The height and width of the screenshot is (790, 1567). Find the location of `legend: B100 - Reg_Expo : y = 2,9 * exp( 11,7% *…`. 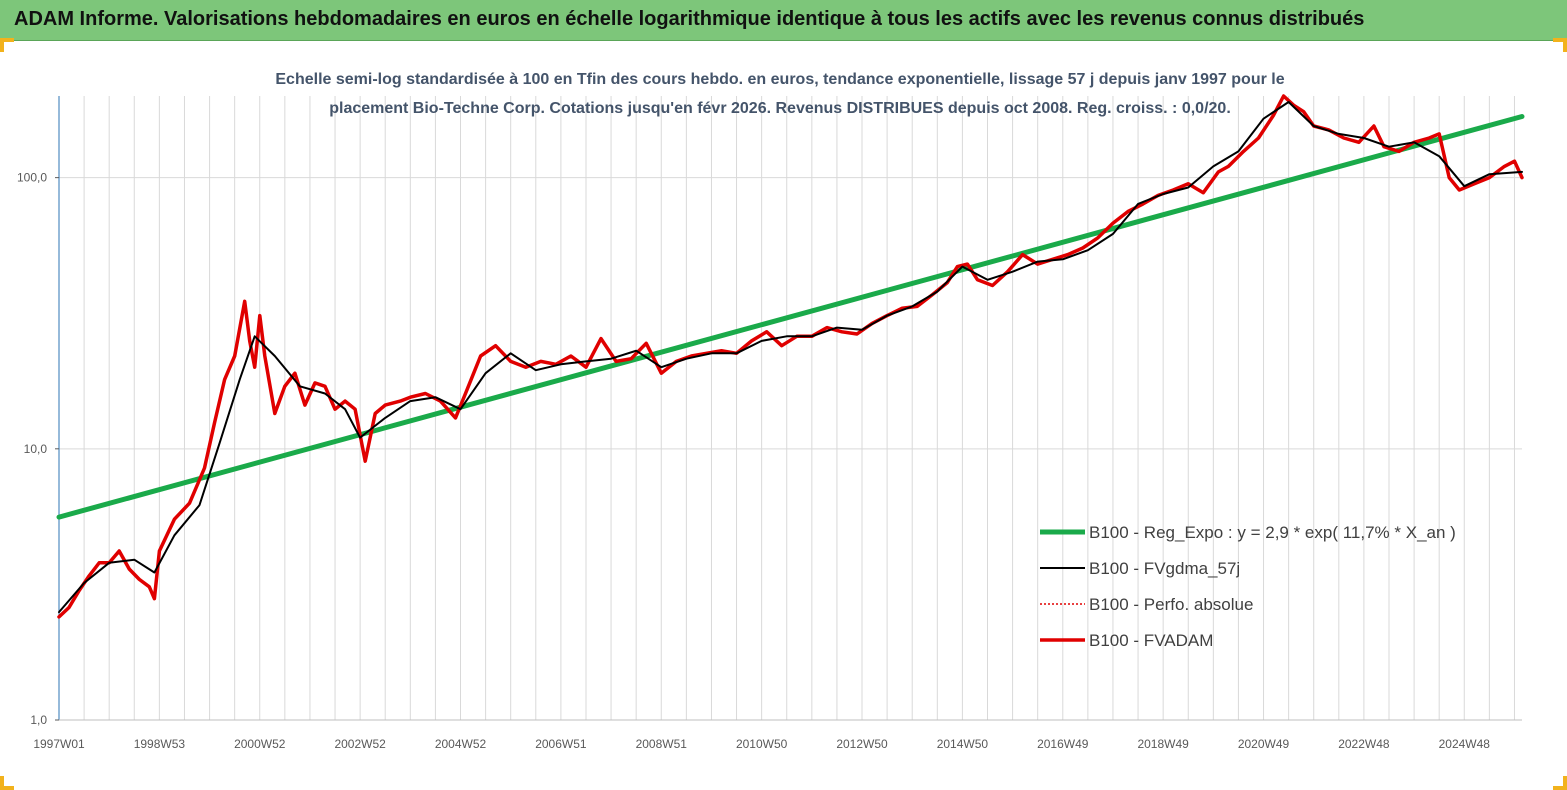

legend: B100 - Reg_Expo : y = 2,9 * exp( 11,7% *… is located at coordinates (1248, 586).